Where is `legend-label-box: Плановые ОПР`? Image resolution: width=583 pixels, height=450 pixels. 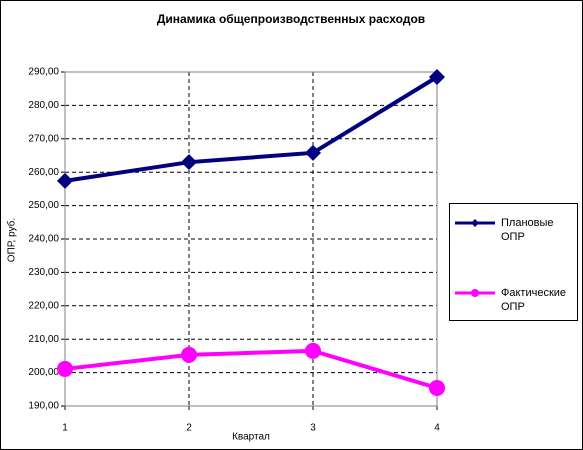
legend-label-box: Плановые ОПР is located at coordinates (527, 230).